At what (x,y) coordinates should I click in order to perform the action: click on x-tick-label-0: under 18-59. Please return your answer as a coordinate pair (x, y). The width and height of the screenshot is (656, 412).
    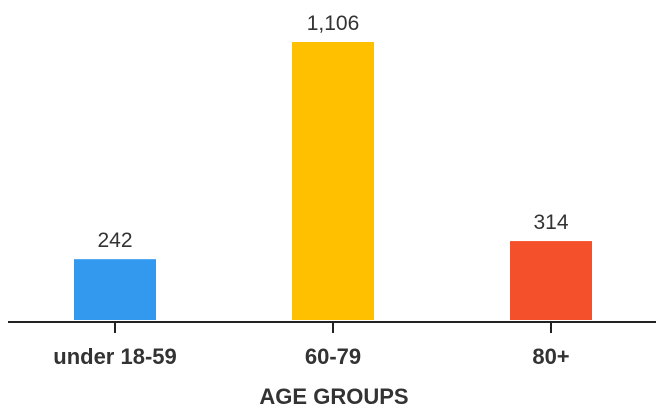
    Looking at the image, I should click on (115, 356).